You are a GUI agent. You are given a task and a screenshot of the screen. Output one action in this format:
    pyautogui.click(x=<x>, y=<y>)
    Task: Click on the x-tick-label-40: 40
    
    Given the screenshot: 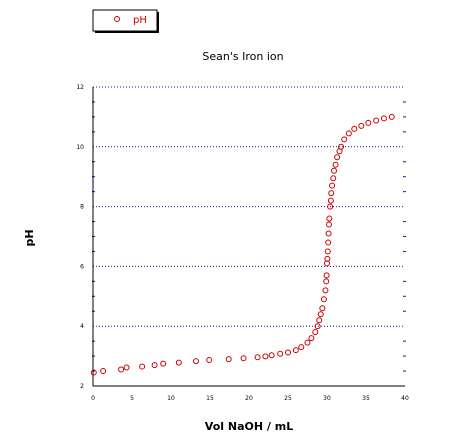 What is the action you would take?
    pyautogui.click(x=405, y=398)
    